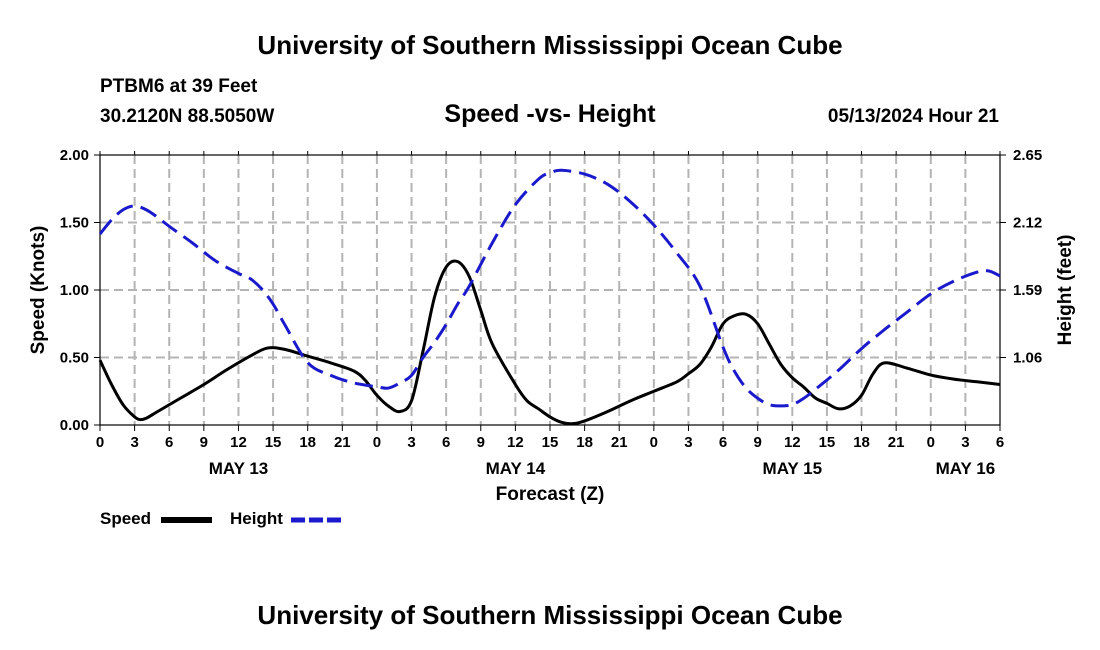 This screenshot has width=1100, height=650. I want to click on chart-subtitle: Speed -vs- Height, so click(550, 114).